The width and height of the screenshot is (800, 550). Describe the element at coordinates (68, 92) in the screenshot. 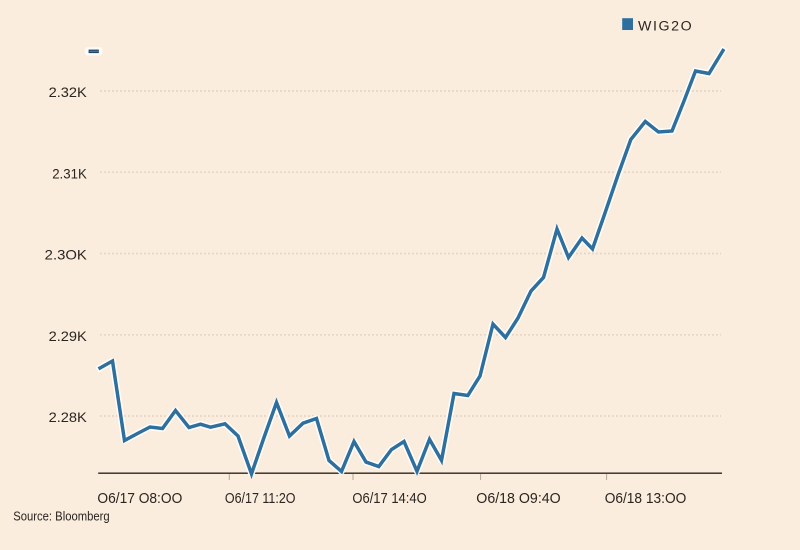

I see `svg-text: 2.32K` at that location.